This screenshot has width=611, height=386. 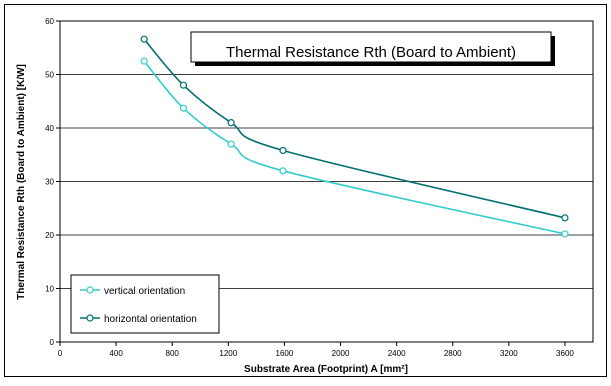 I want to click on legend-label-0: vertical orientation, so click(x=144, y=291).